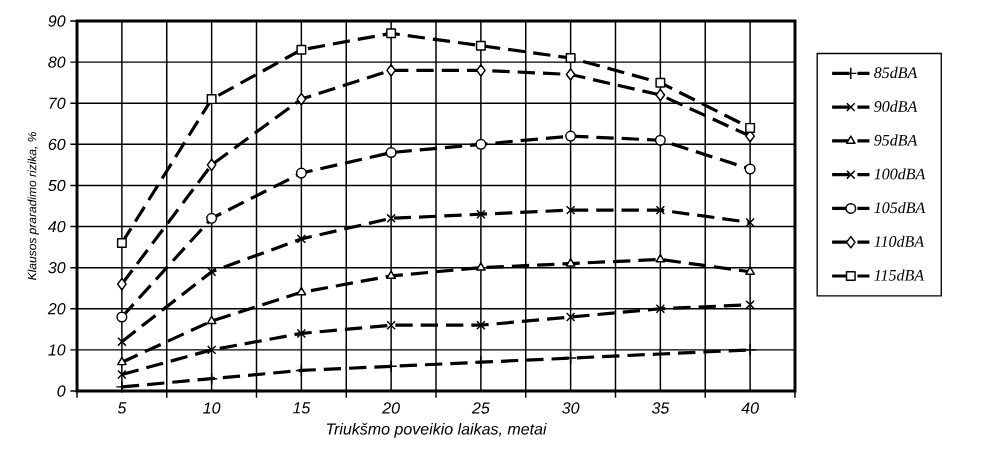  I want to click on y-tick-label: 10, so click(57, 350).